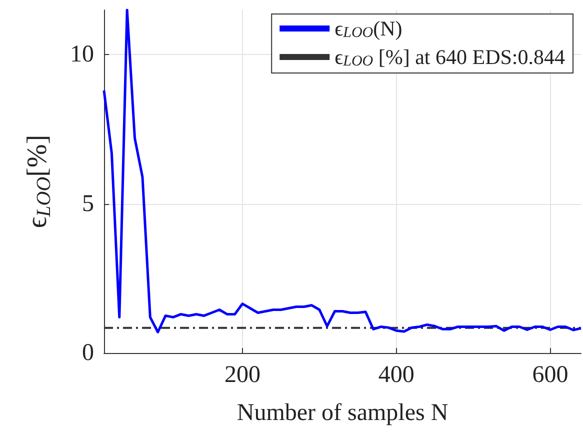  What do you see at coordinates (38, 181) in the screenshot?
I see `y-axis-title: ϵLOO[%]` at bounding box center [38, 181].